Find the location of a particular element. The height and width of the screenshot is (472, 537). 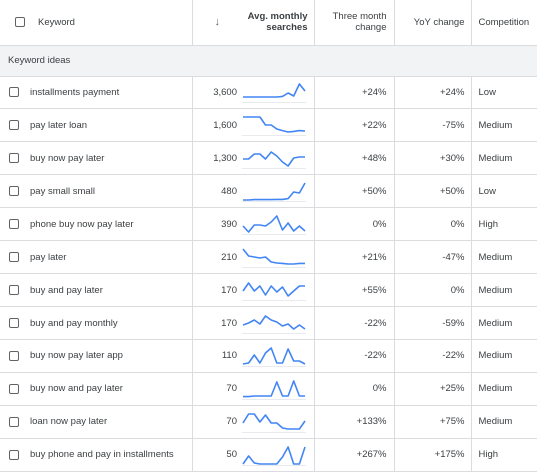

three-month-change-cell: +267% is located at coordinates (354, 455).